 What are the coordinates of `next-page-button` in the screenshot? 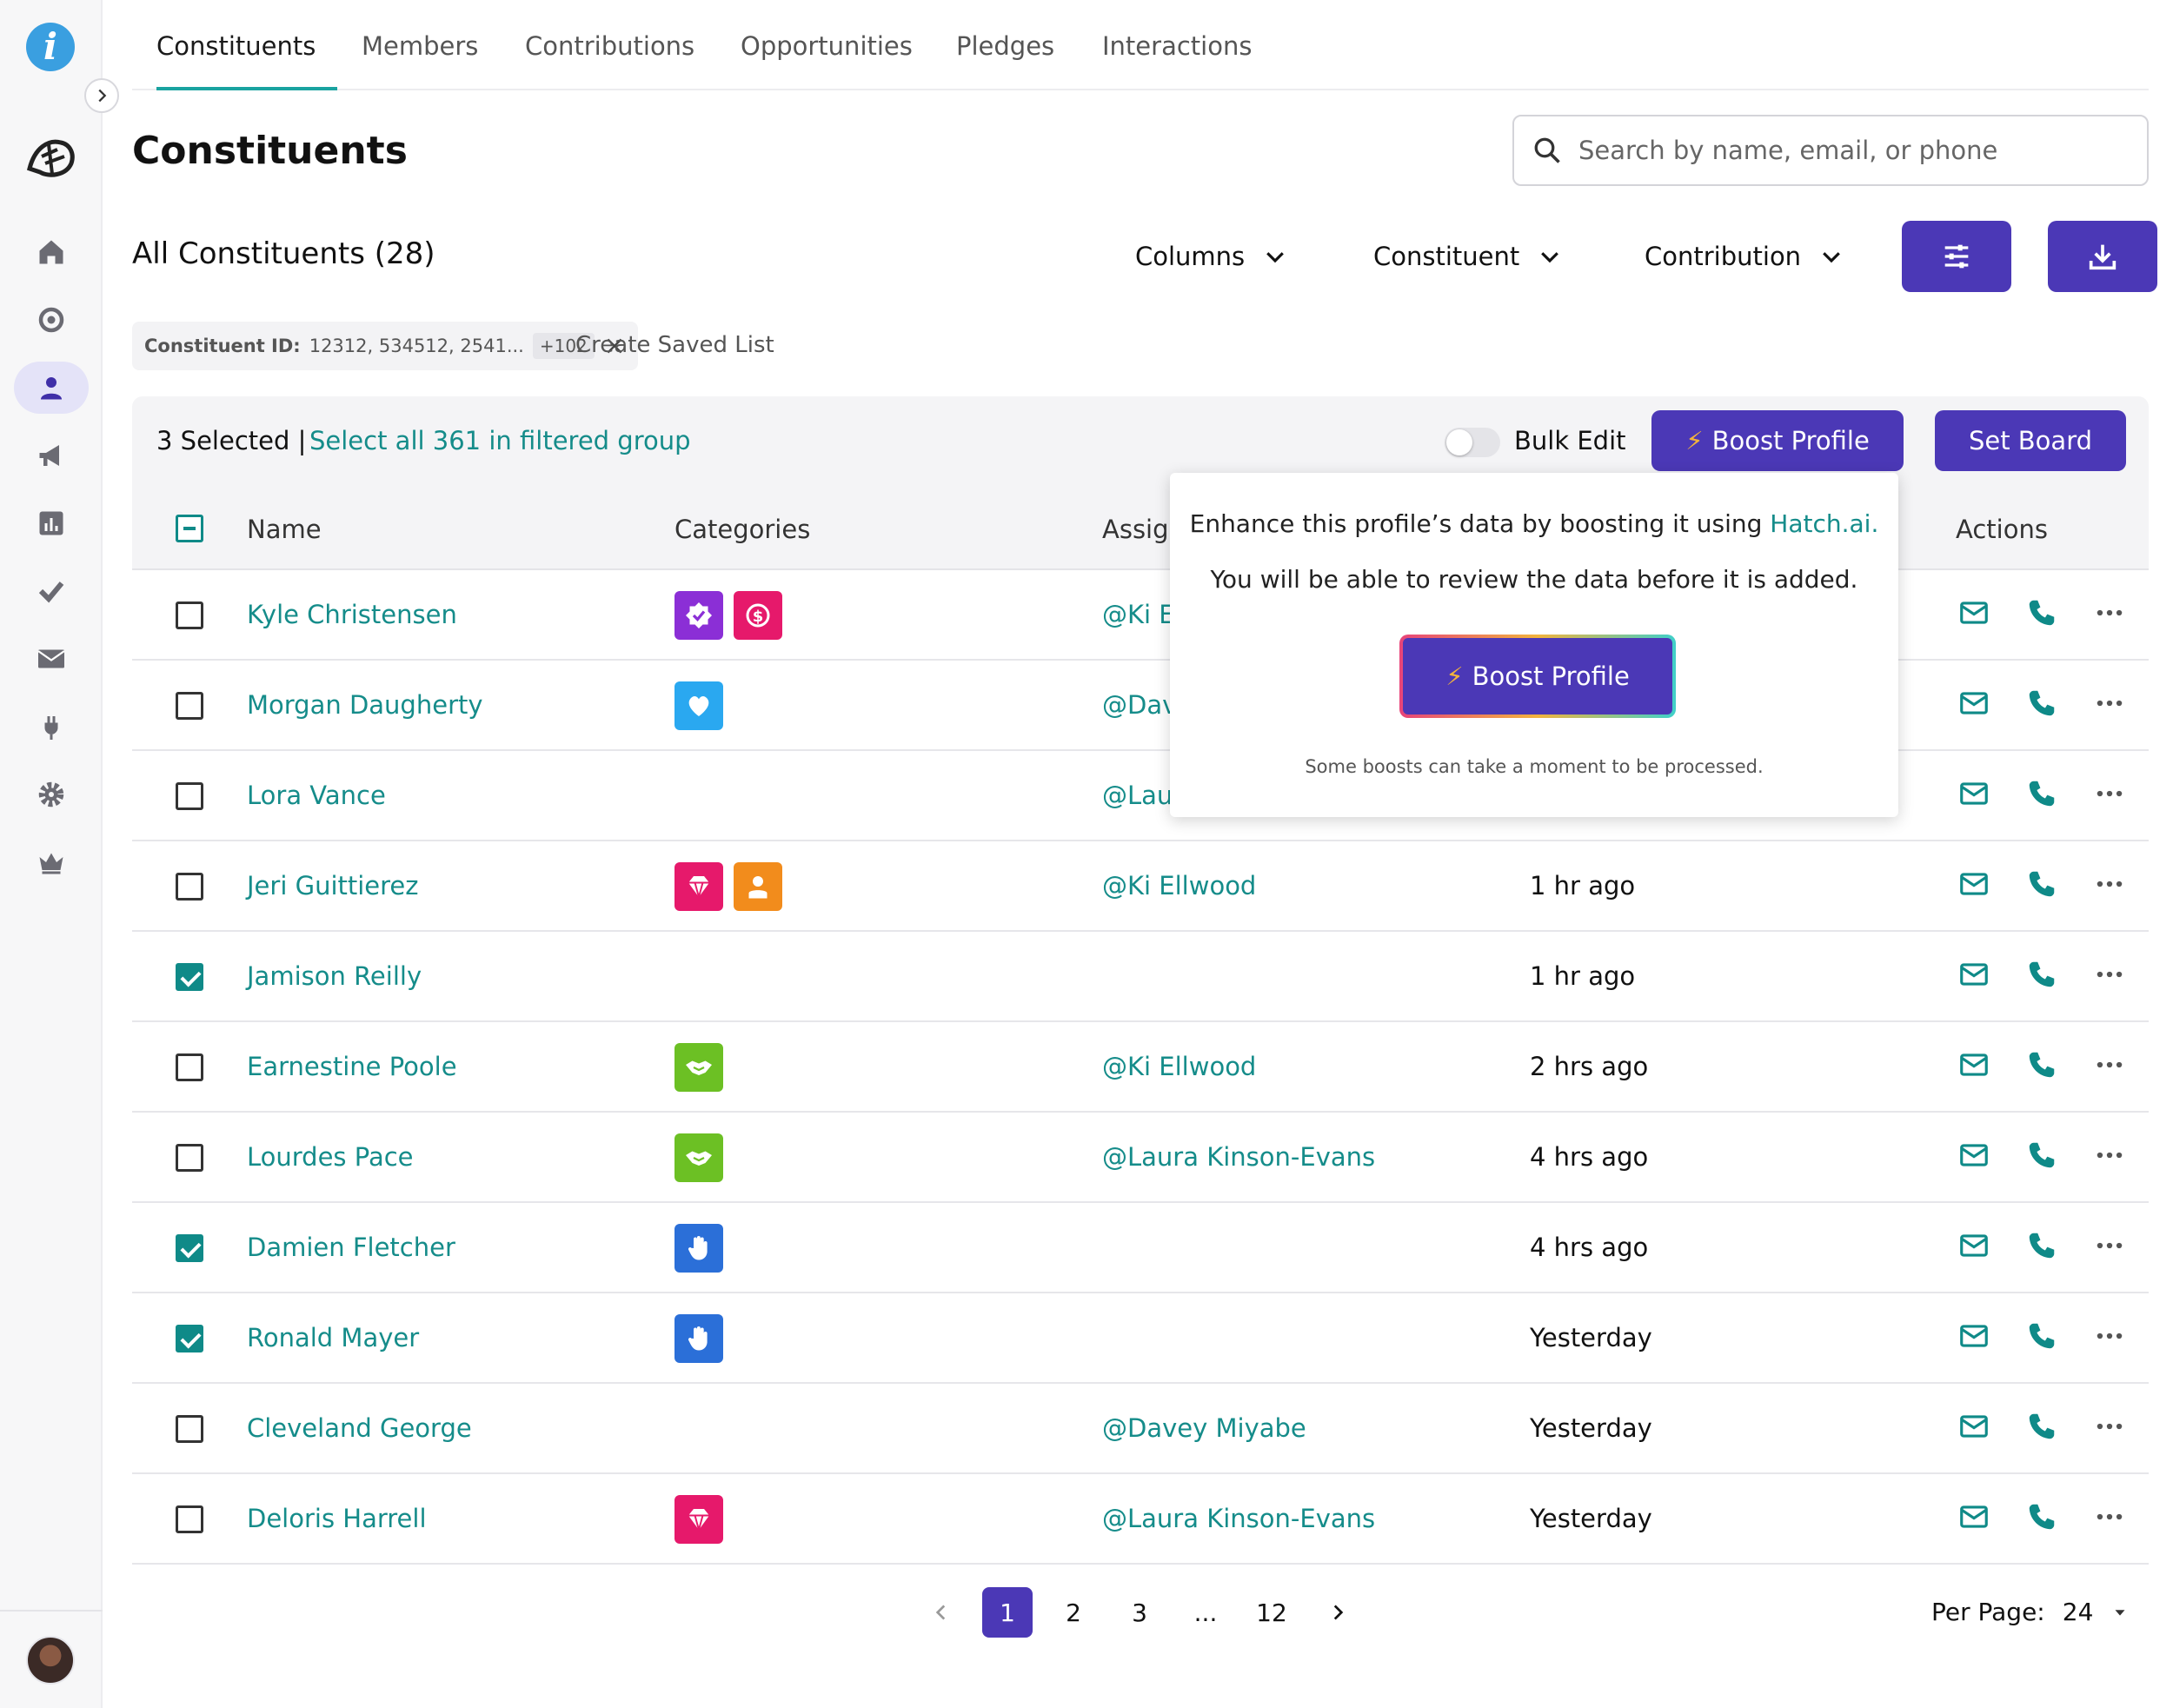 It's located at (1337, 1612).